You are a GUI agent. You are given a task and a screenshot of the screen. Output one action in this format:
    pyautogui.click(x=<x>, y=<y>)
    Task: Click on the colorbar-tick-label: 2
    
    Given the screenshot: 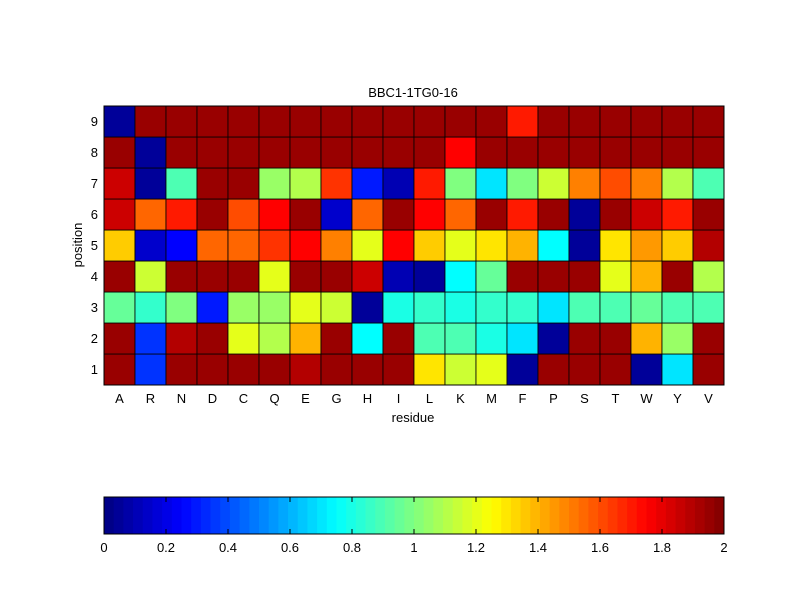 What is the action you would take?
    pyautogui.click(x=723, y=547)
    